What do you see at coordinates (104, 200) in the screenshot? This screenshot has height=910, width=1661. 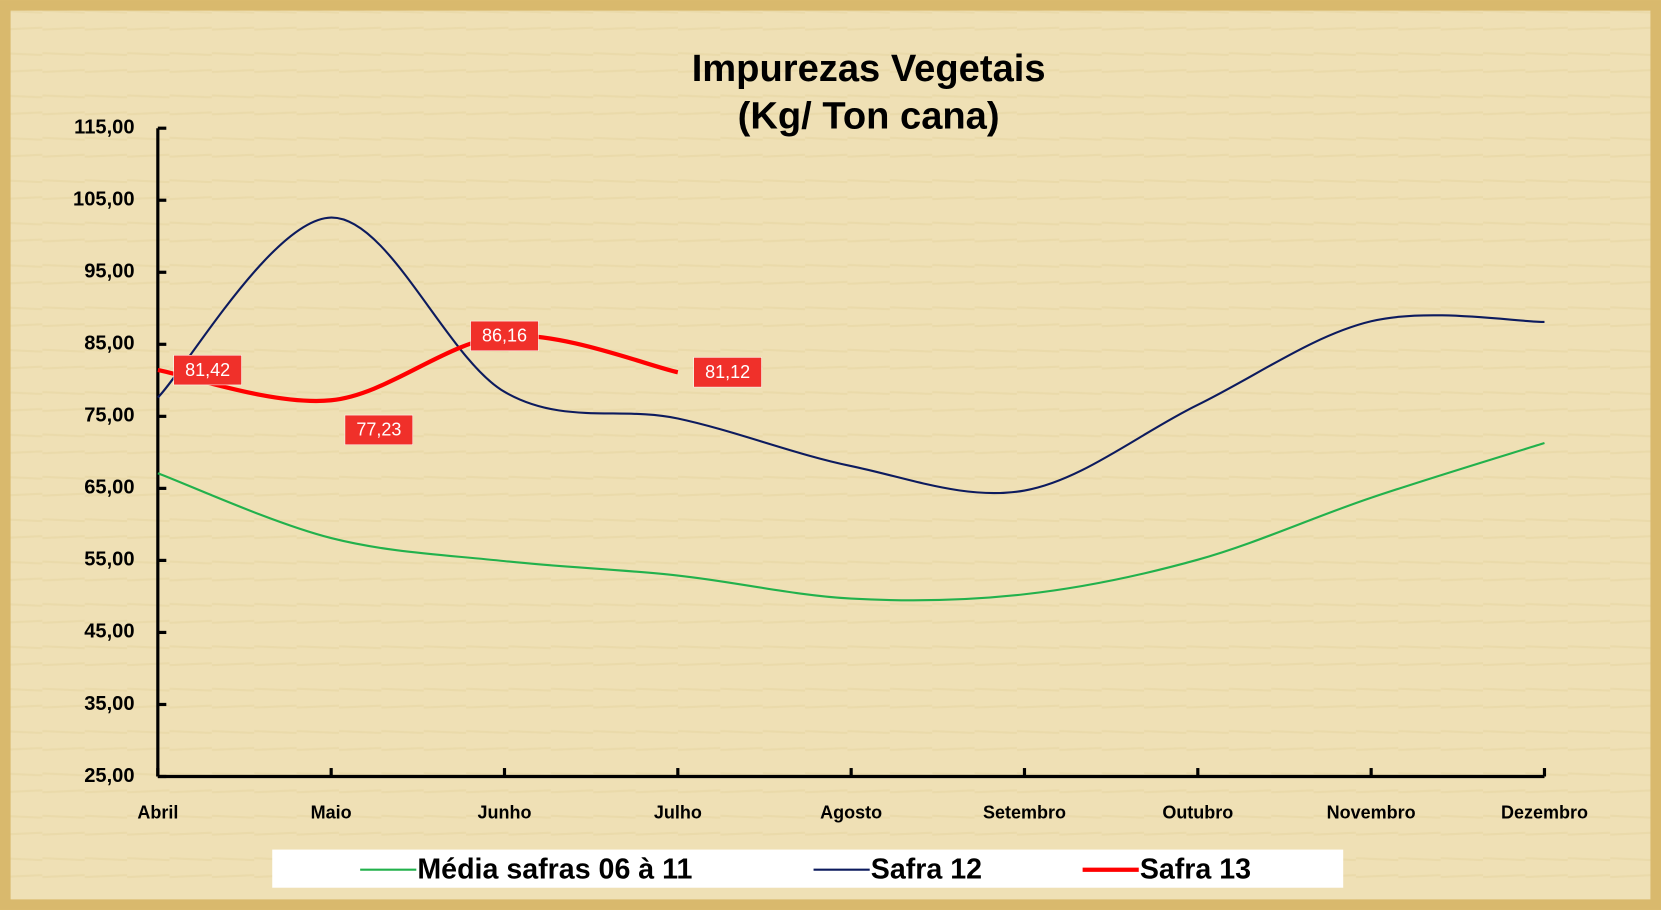 I see `y-tick-label: 105,00` at bounding box center [104, 200].